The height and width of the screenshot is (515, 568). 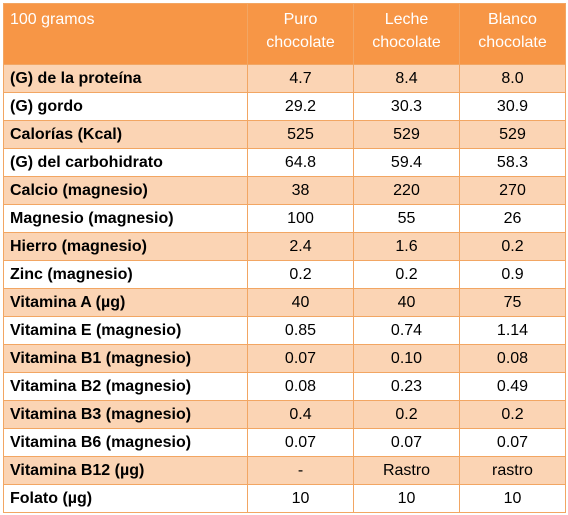 I want to click on table-row: Magnesio (magnesio) 100 55 26, so click(x=284, y=218).